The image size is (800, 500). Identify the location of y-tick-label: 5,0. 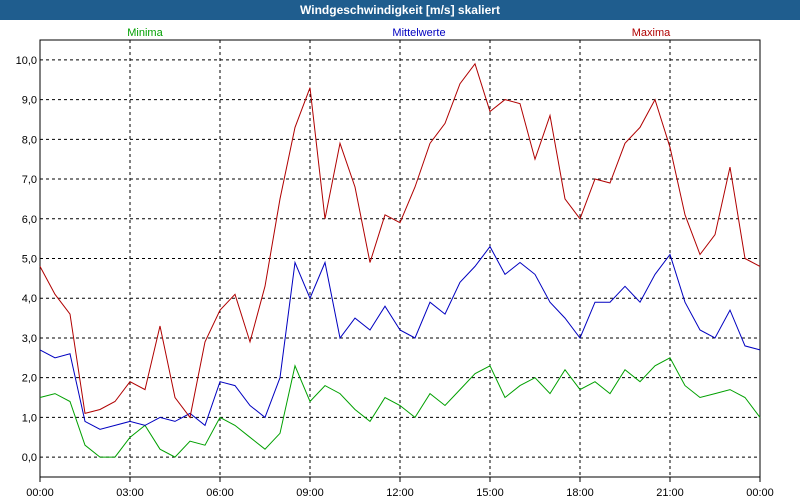
(29, 260).